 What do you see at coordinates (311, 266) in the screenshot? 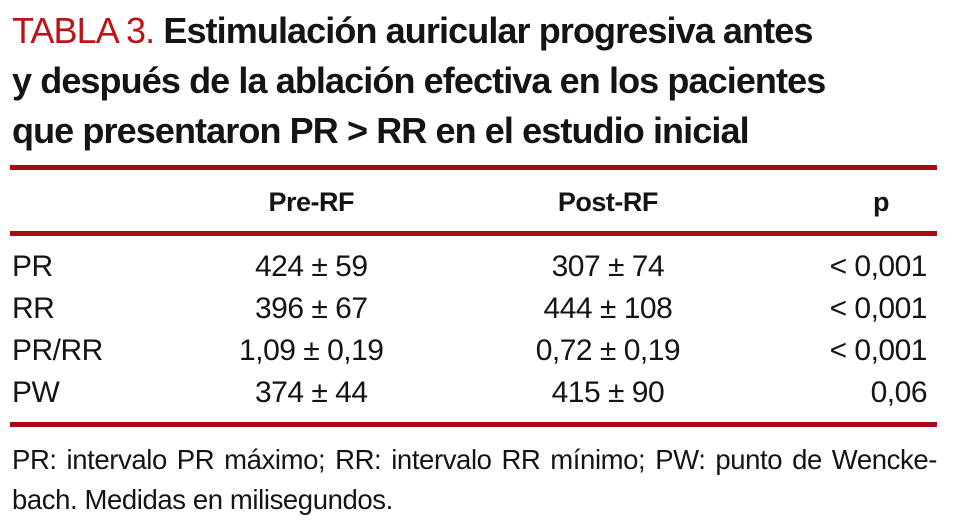
I see `cell-pre-rf: 424 ± 59` at bounding box center [311, 266].